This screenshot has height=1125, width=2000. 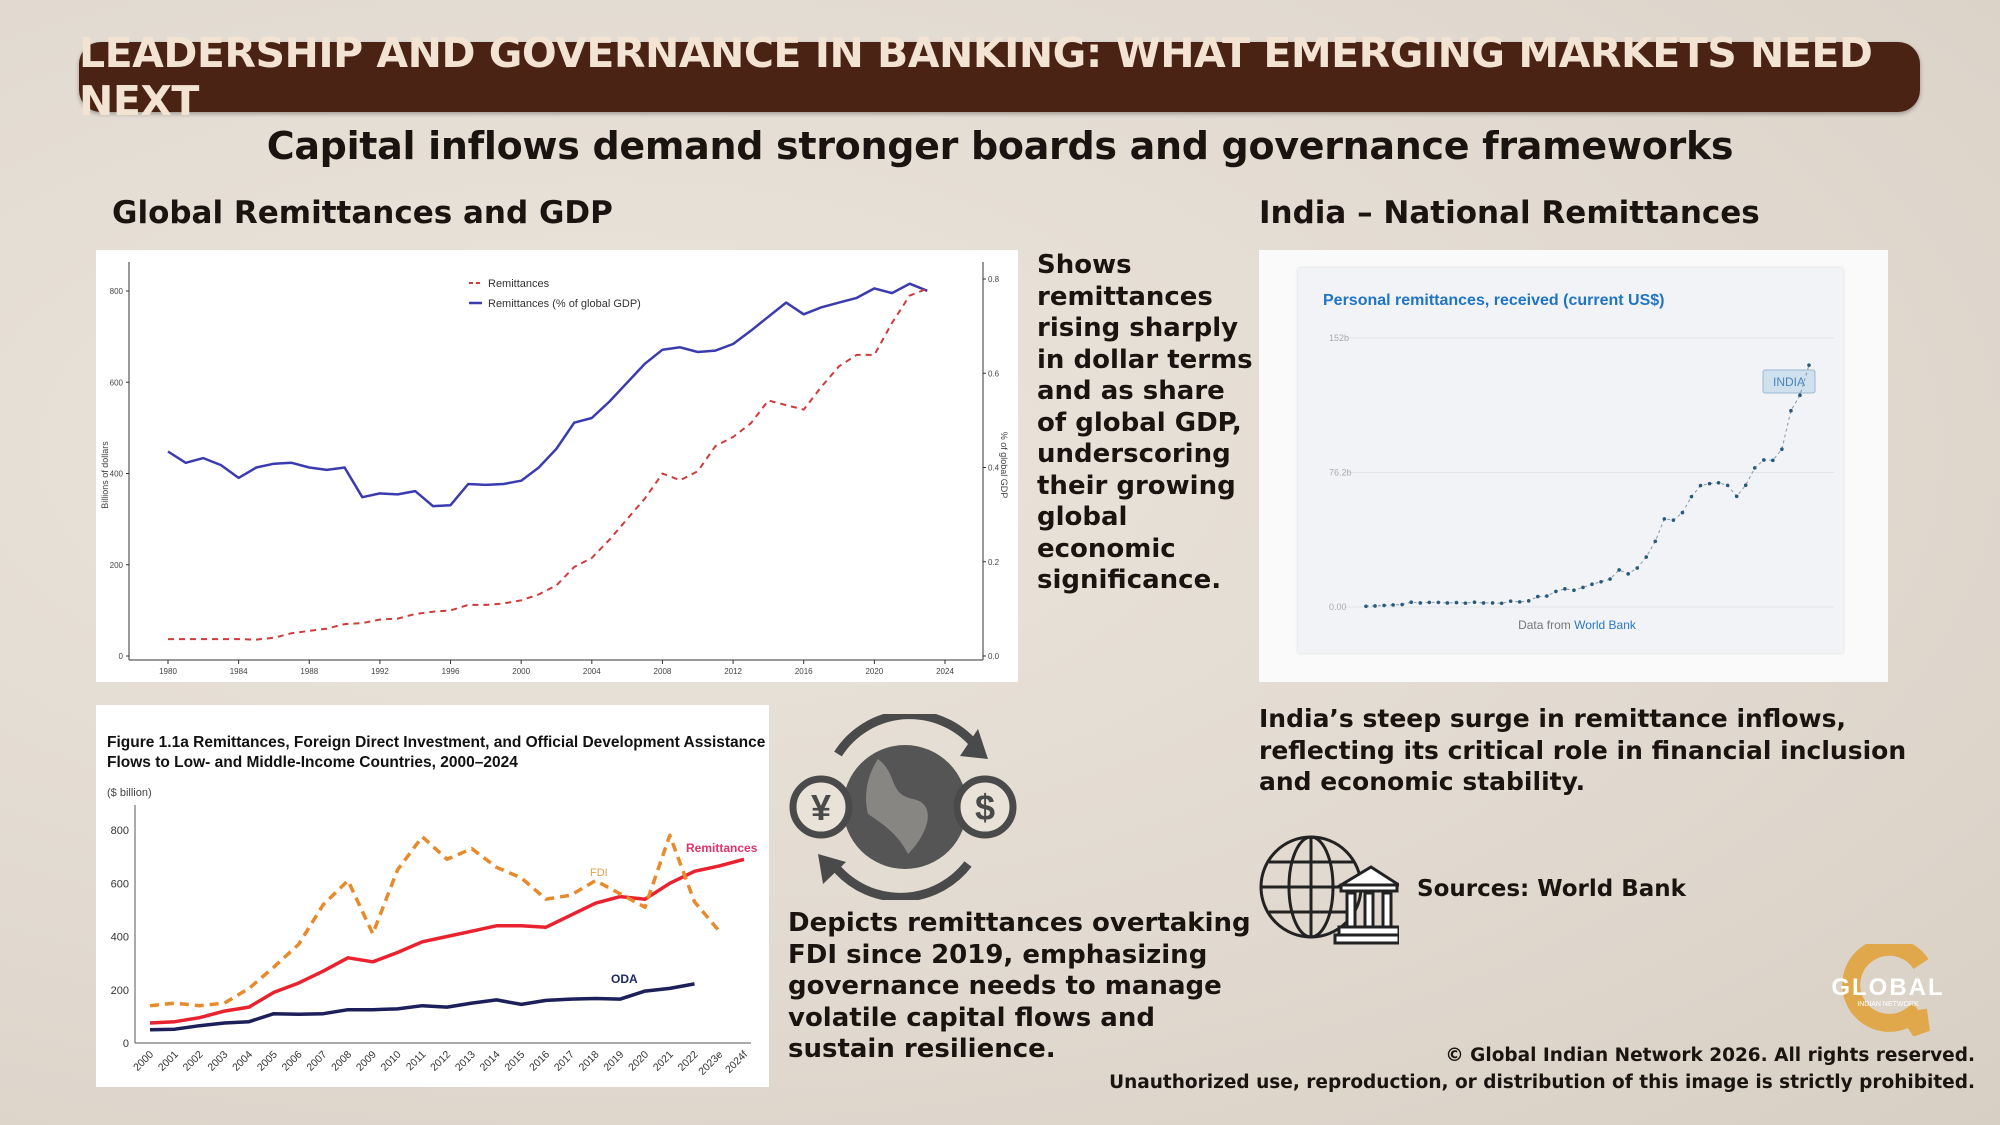 I want to click on description-line: sustain resilience., so click(x=922, y=1049).